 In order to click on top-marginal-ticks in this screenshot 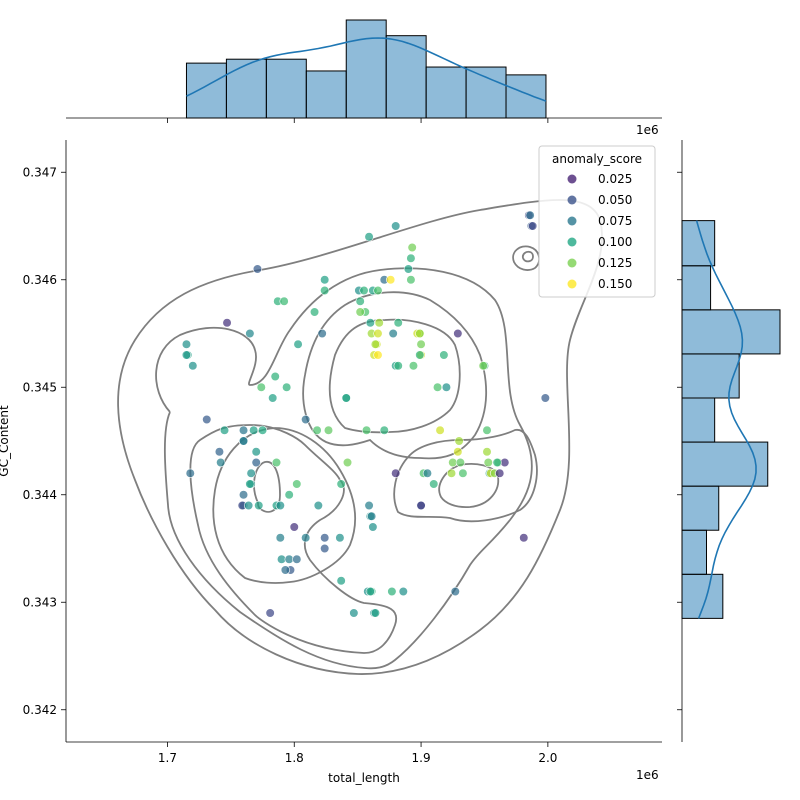, I will do `click(358, 120)`.